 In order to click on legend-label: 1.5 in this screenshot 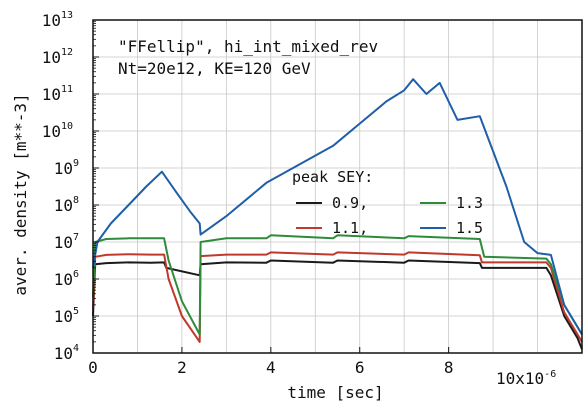, I will do `click(469, 228)`.